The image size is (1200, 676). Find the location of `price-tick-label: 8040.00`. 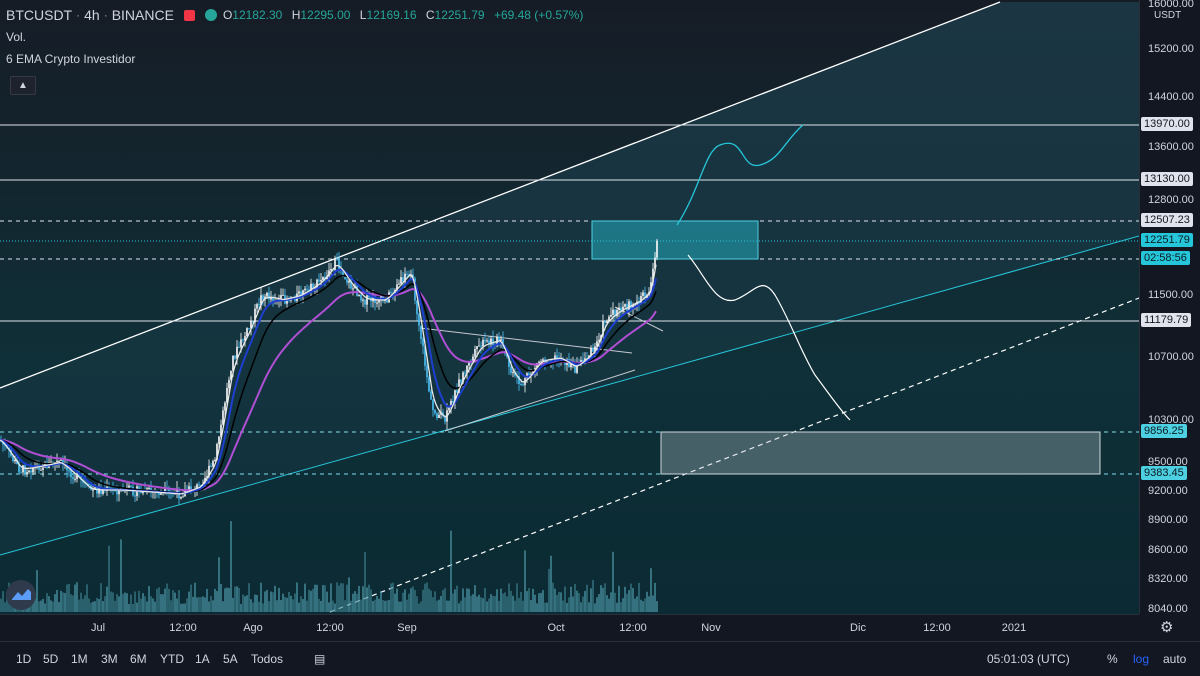

price-tick-label: 8040.00 is located at coordinates (1168, 609).